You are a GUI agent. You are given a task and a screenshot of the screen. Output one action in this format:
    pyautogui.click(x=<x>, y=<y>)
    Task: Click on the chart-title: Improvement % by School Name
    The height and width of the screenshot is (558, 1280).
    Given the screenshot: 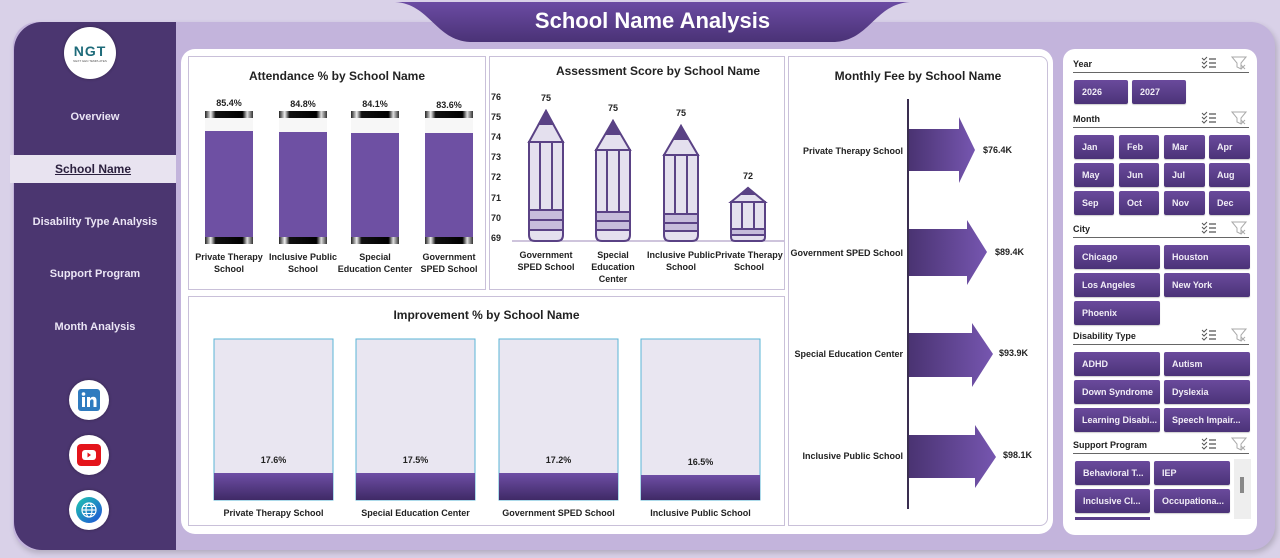 What is the action you would take?
    pyautogui.click(x=486, y=315)
    